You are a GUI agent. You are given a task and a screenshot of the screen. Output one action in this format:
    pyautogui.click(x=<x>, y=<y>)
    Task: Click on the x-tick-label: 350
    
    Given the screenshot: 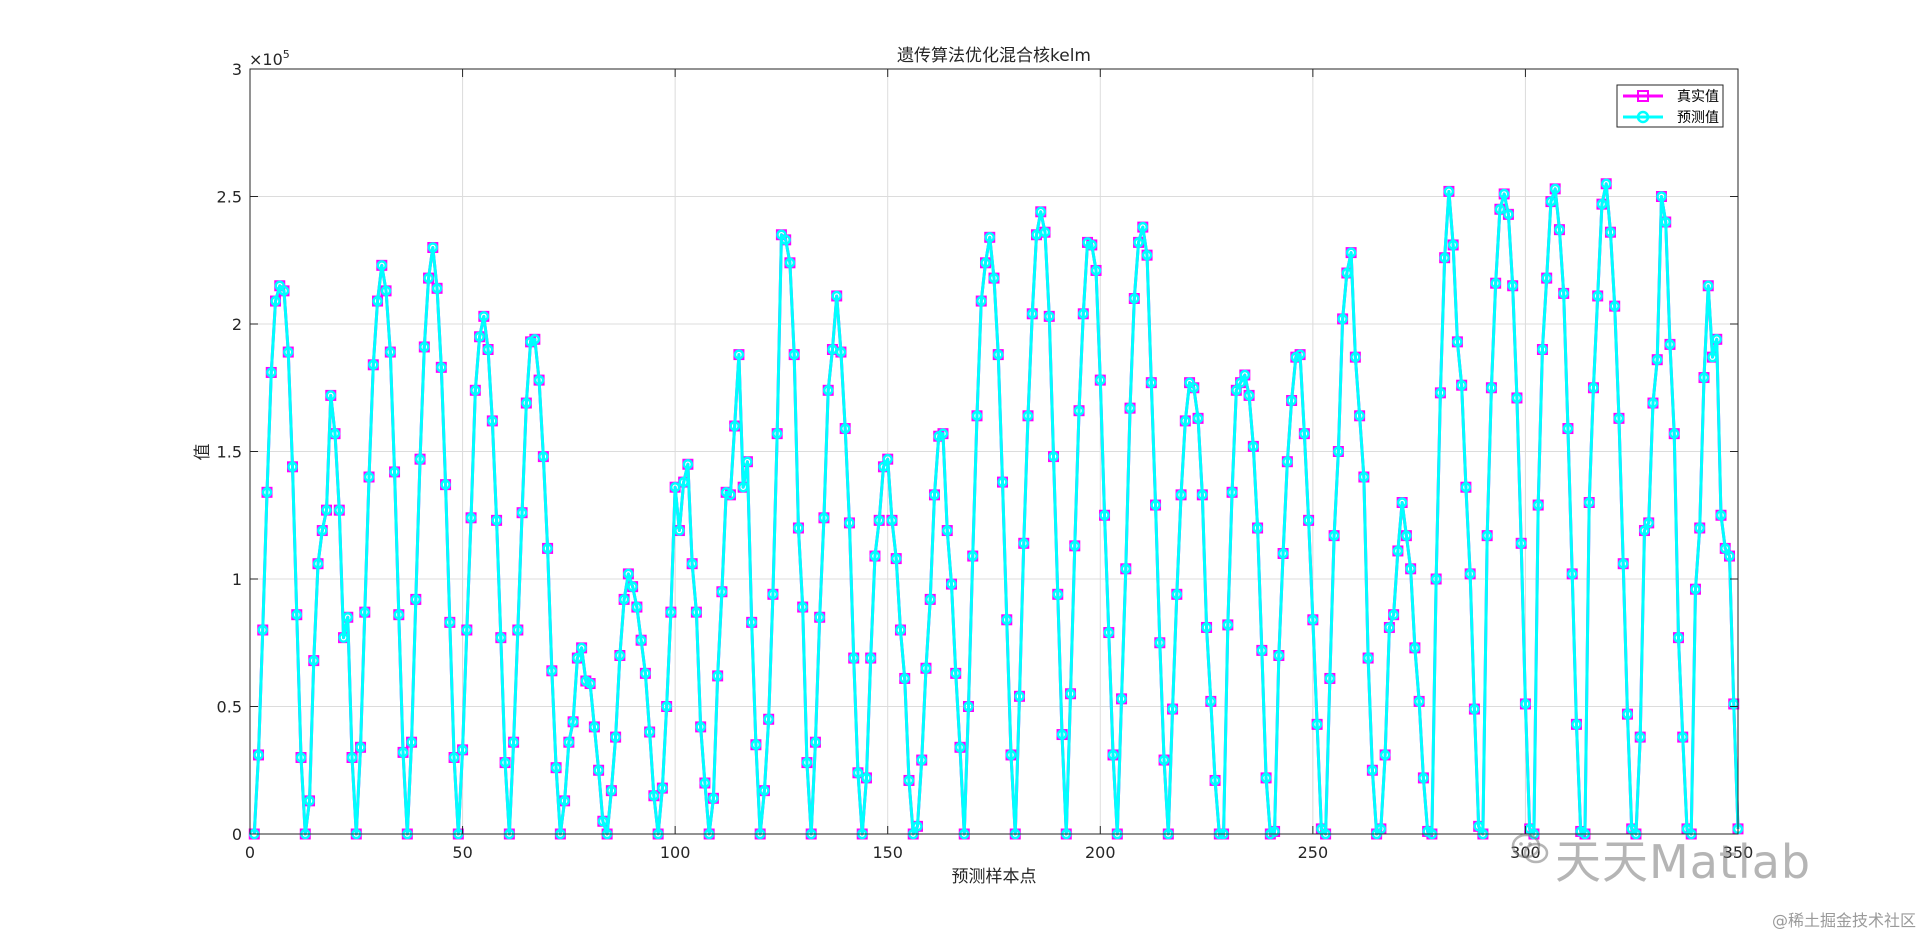 What is the action you would take?
    pyautogui.click(x=1738, y=852)
    